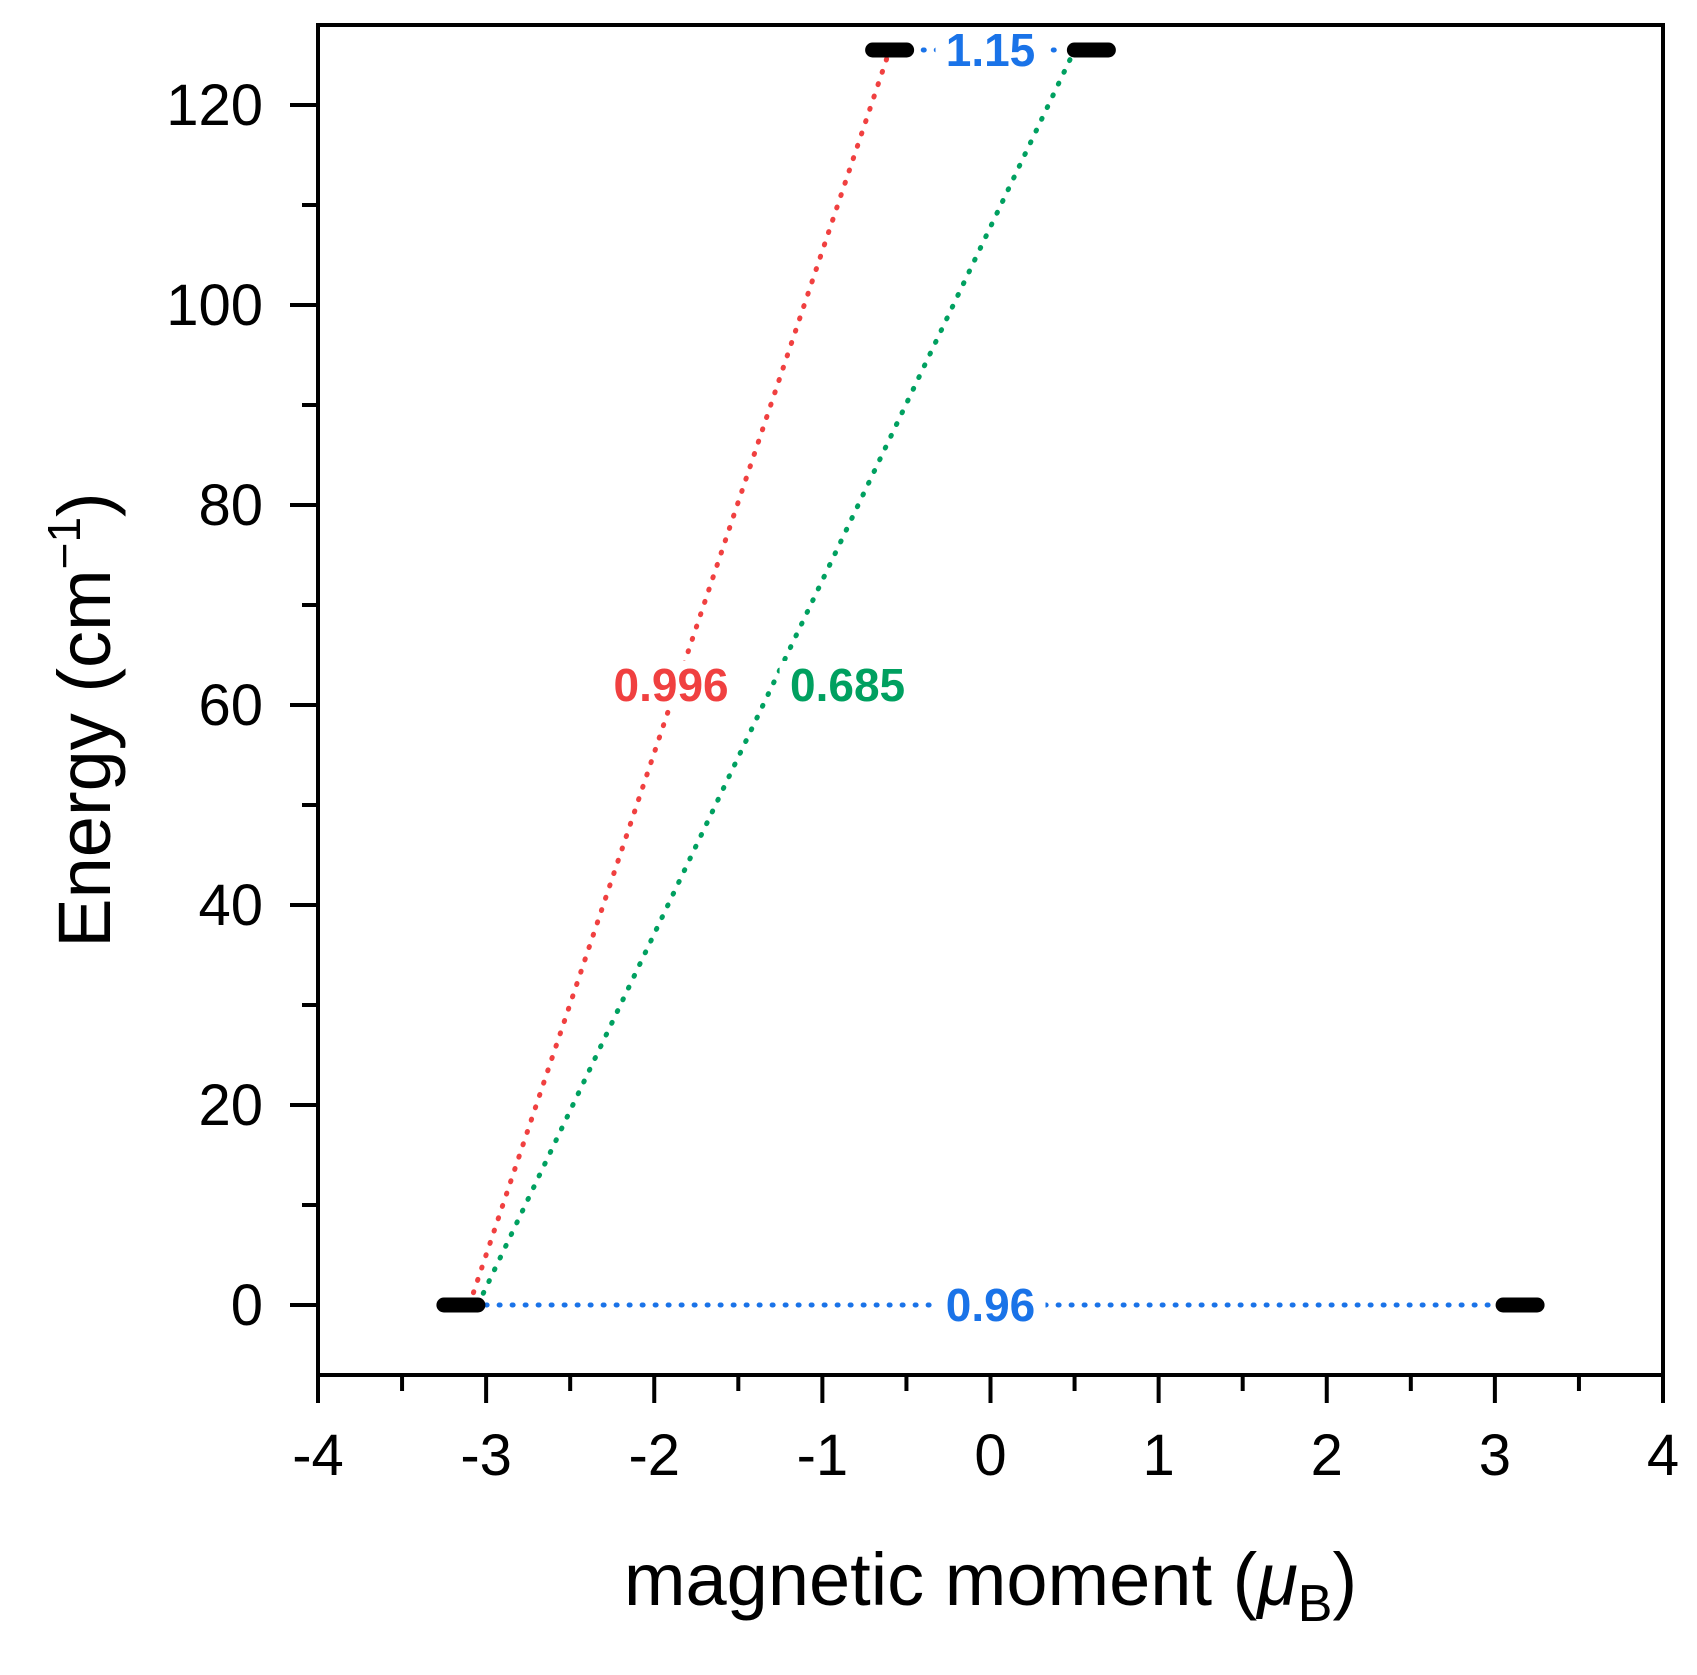 The height and width of the screenshot is (1675, 1697). Describe the element at coordinates (1327, 1455) in the screenshot. I see `x-tick-label: 2` at that location.